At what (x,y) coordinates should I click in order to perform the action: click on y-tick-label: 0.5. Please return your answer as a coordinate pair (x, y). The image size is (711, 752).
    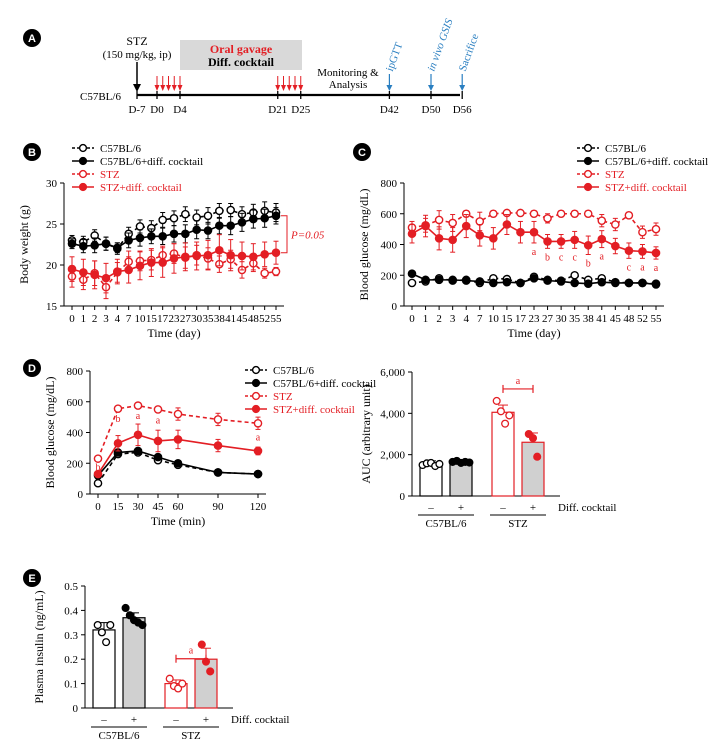
    Looking at the image, I should click on (71, 587).